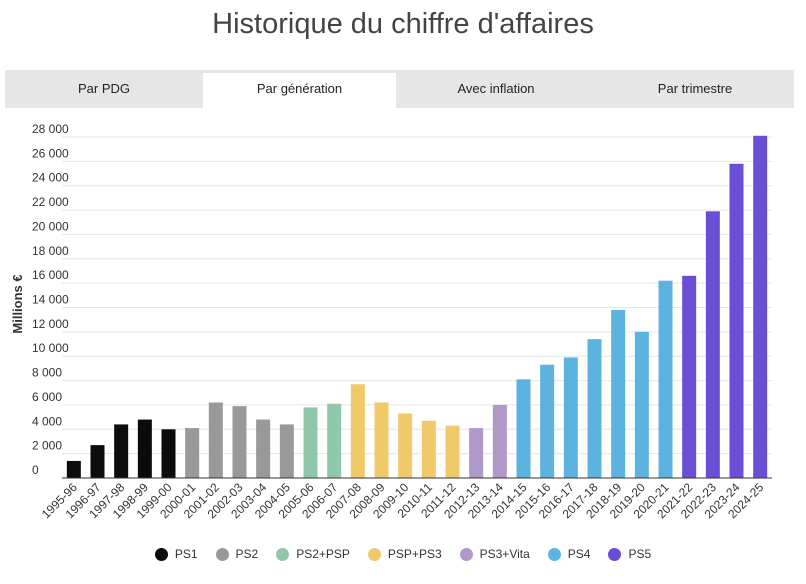  I want to click on y-tick-label: 0, so click(35, 470).